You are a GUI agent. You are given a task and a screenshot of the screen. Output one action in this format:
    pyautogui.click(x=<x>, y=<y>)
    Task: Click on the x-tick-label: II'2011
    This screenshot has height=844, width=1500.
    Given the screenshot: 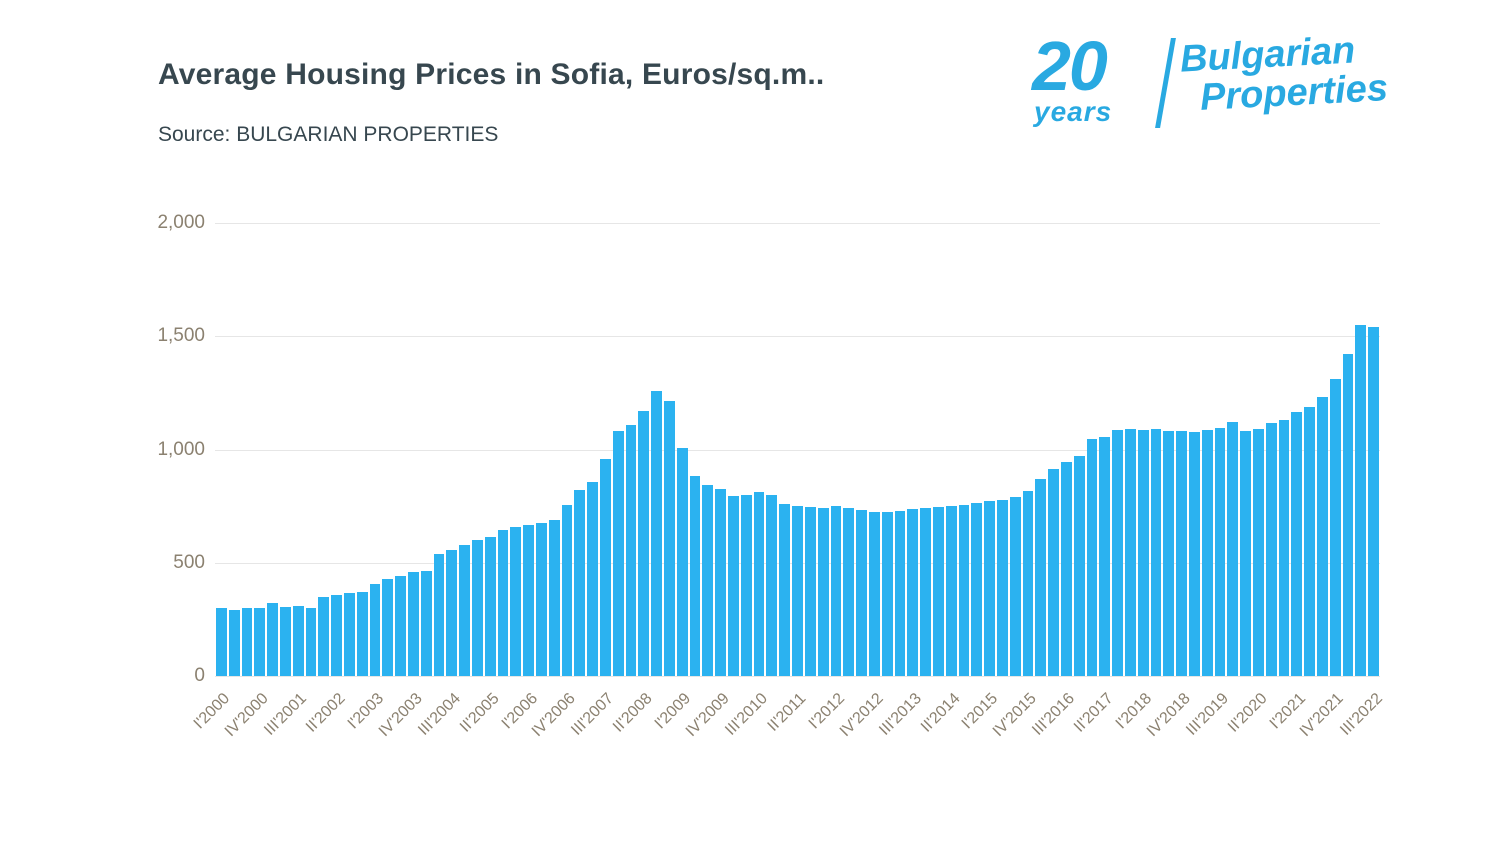 What is the action you would take?
    pyautogui.click(x=787, y=712)
    